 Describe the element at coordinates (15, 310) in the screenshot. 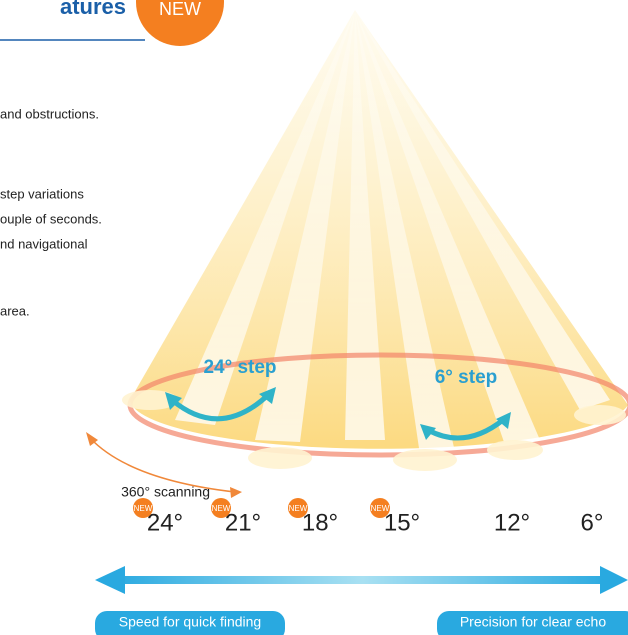

I see `text-line: area.` at that location.